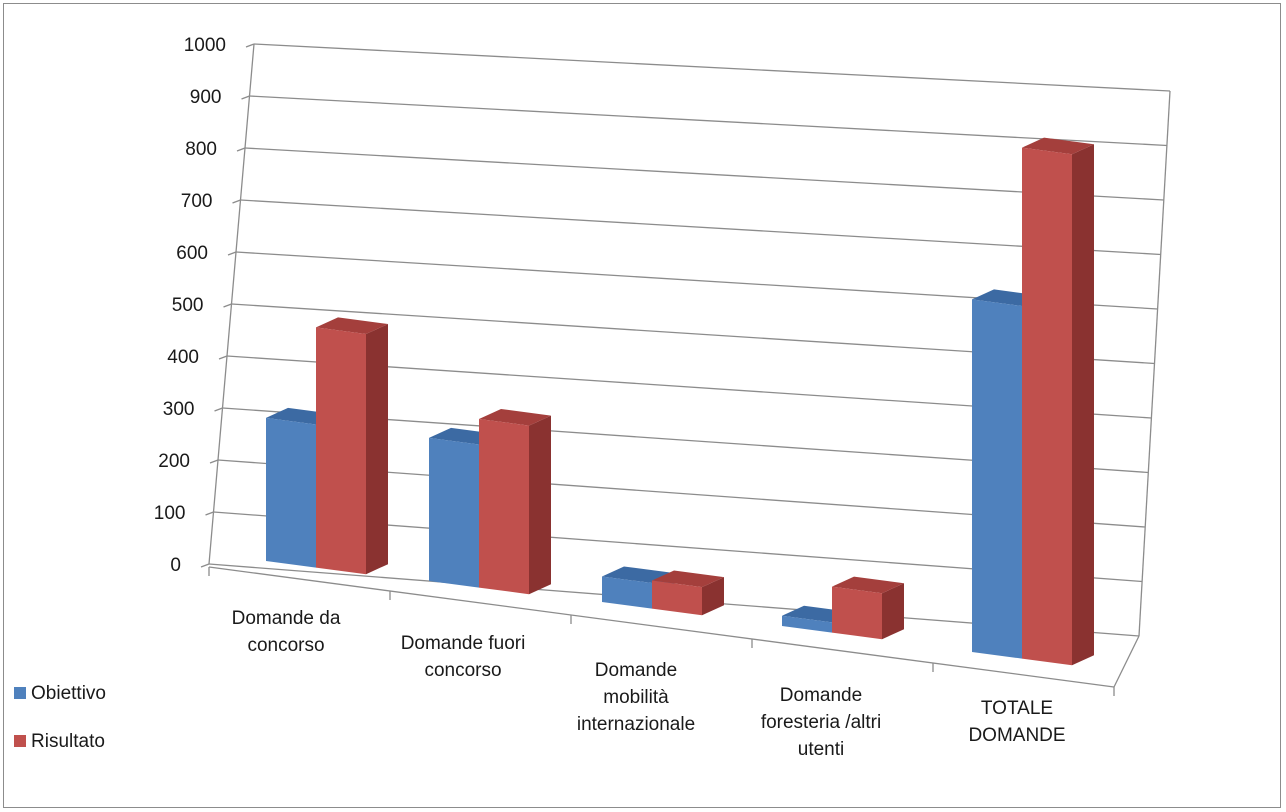  What do you see at coordinates (170, 513) in the screenshot?
I see `y-tick-label: 100` at bounding box center [170, 513].